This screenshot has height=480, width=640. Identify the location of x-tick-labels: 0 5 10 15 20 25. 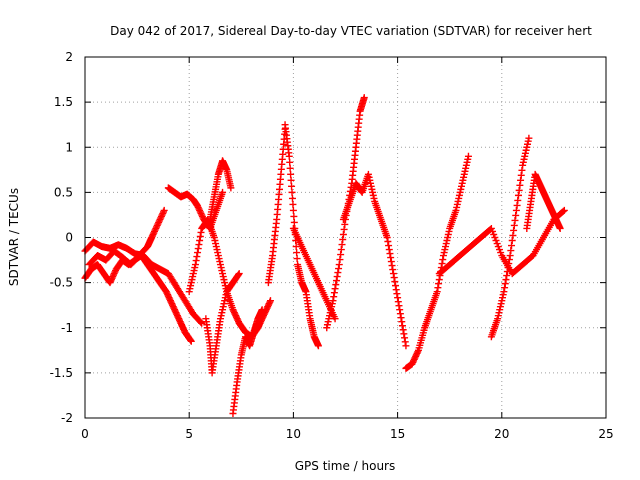
(347, 434).